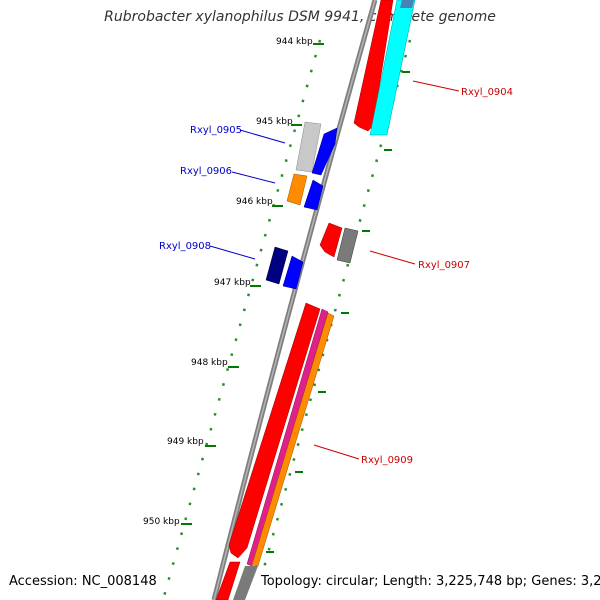 This screenshot has height=600, width=600. Describe the element at coordinates (373, 66) in the screenshot. I see `gene-arrow-rxyl-0904-red` at that location.